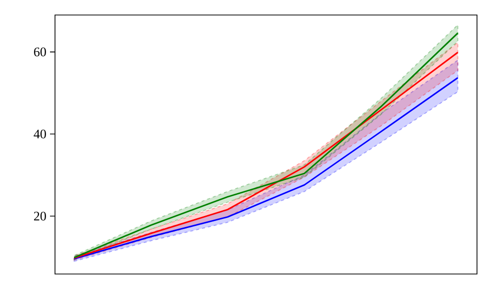 This screenshot has width=487, height=289. What do you see at coordinates (40, 134) in the screenshot?
I see `y-tick-label: 40` at bounding box center [40, 134].